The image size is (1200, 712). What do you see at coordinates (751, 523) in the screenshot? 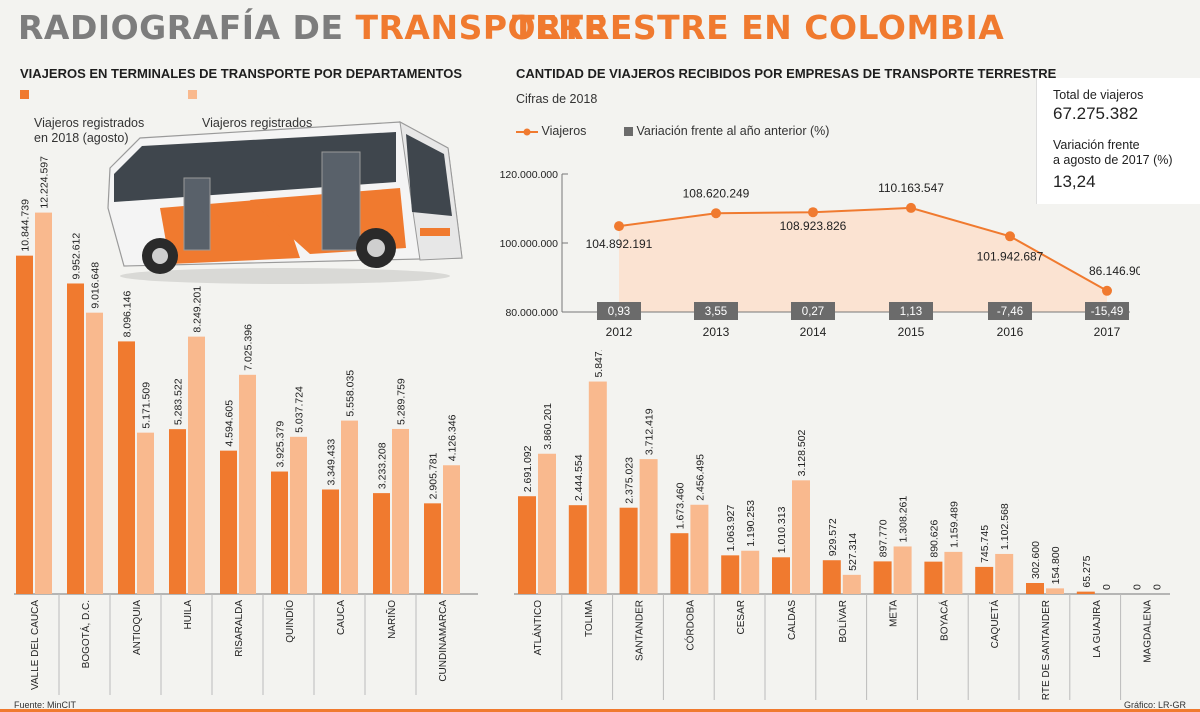
I see `bar-label-cesar-2017: 1.190.253` at bounding box center [751, 523].